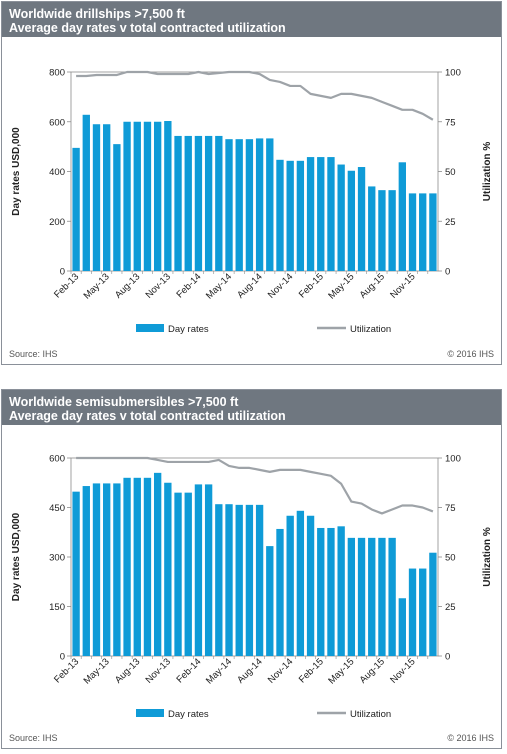 Image resolution: width=507 pixels, height=754 pixels. What do you see at coordinates (470, 738) in the screenshot?
I see `copyright-label: © 2016 IHS` at bounding box center [470, 738].